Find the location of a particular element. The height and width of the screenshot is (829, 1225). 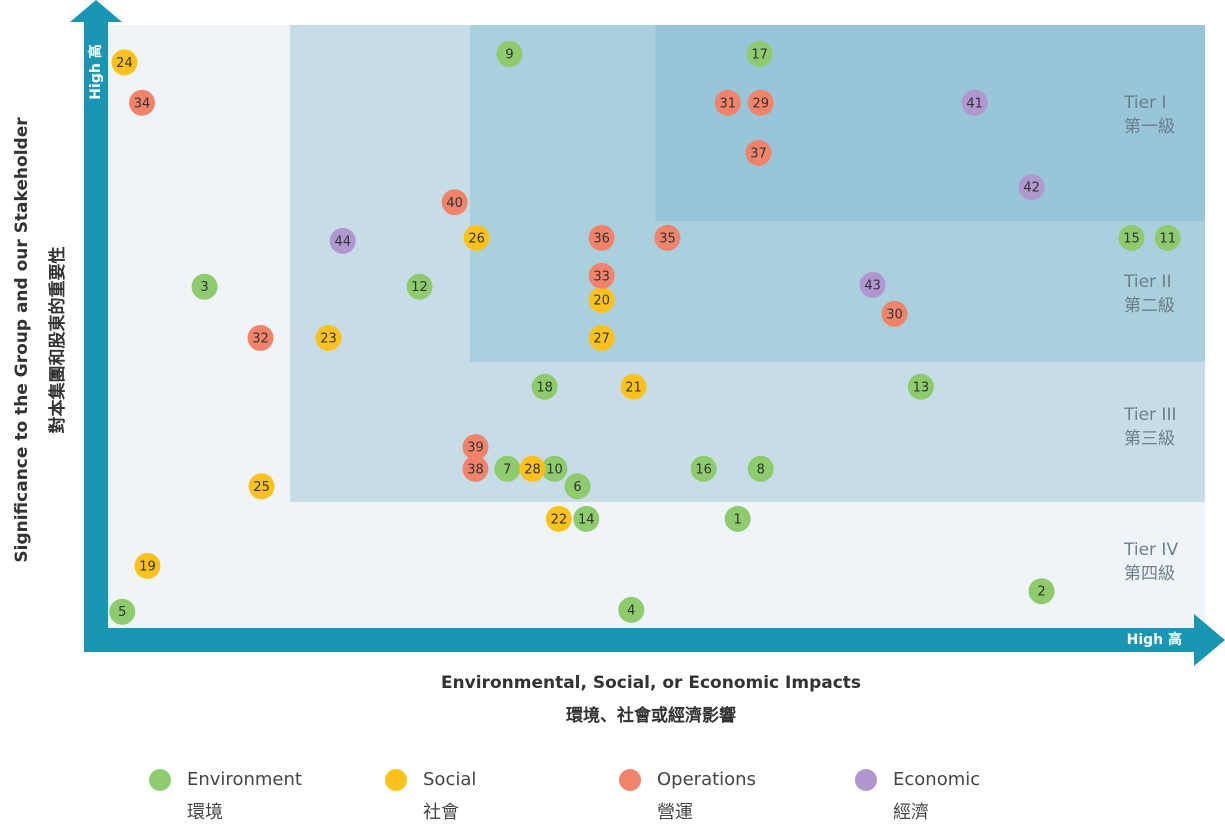

point-label: 16 is located at coordinates (703, 469).